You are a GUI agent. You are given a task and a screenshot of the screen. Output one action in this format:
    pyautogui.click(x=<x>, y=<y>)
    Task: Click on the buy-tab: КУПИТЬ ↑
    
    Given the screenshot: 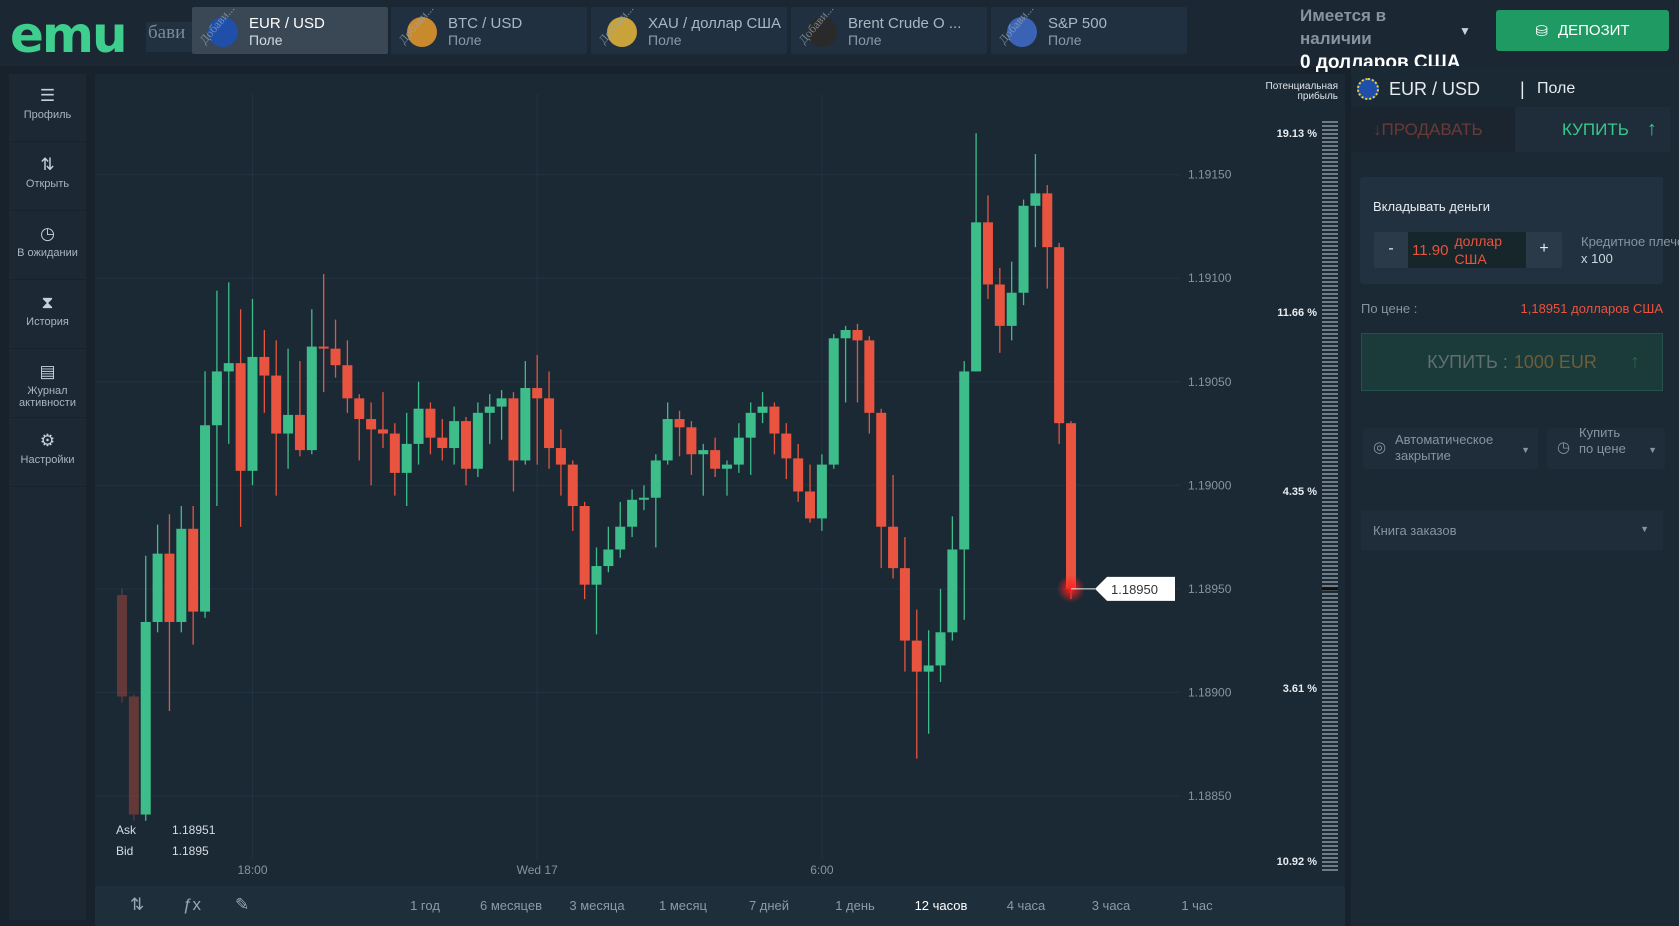 What is the action you would take?
    pyautogui.click(x=1592, y=129)
    